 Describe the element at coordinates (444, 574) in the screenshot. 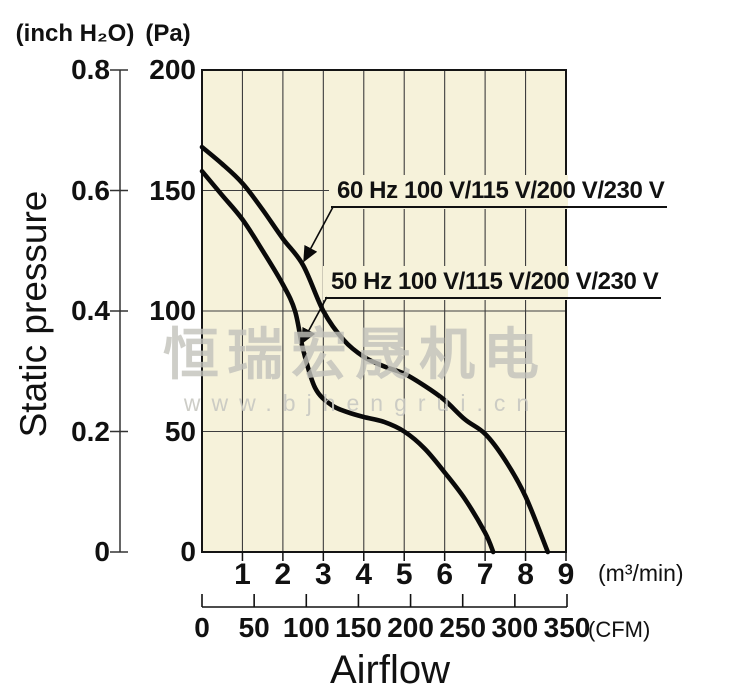

I see `m3min-tick-label: 6` at that location.